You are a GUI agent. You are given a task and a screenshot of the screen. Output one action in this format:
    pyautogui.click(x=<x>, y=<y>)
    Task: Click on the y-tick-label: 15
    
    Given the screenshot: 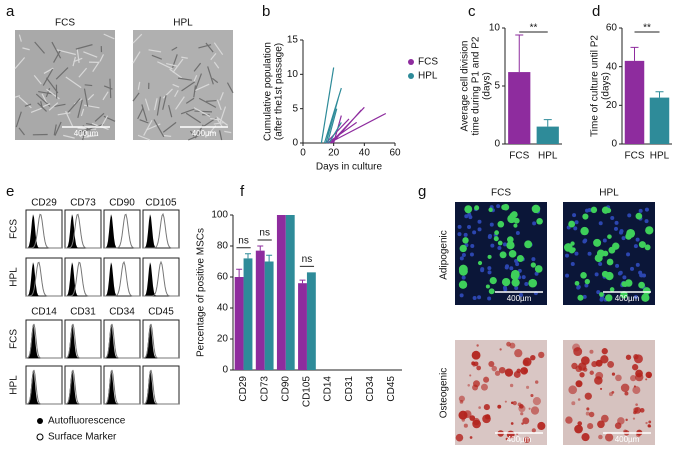 What is the action you would take?
    pyautogui.click(x=293, y=40)
    